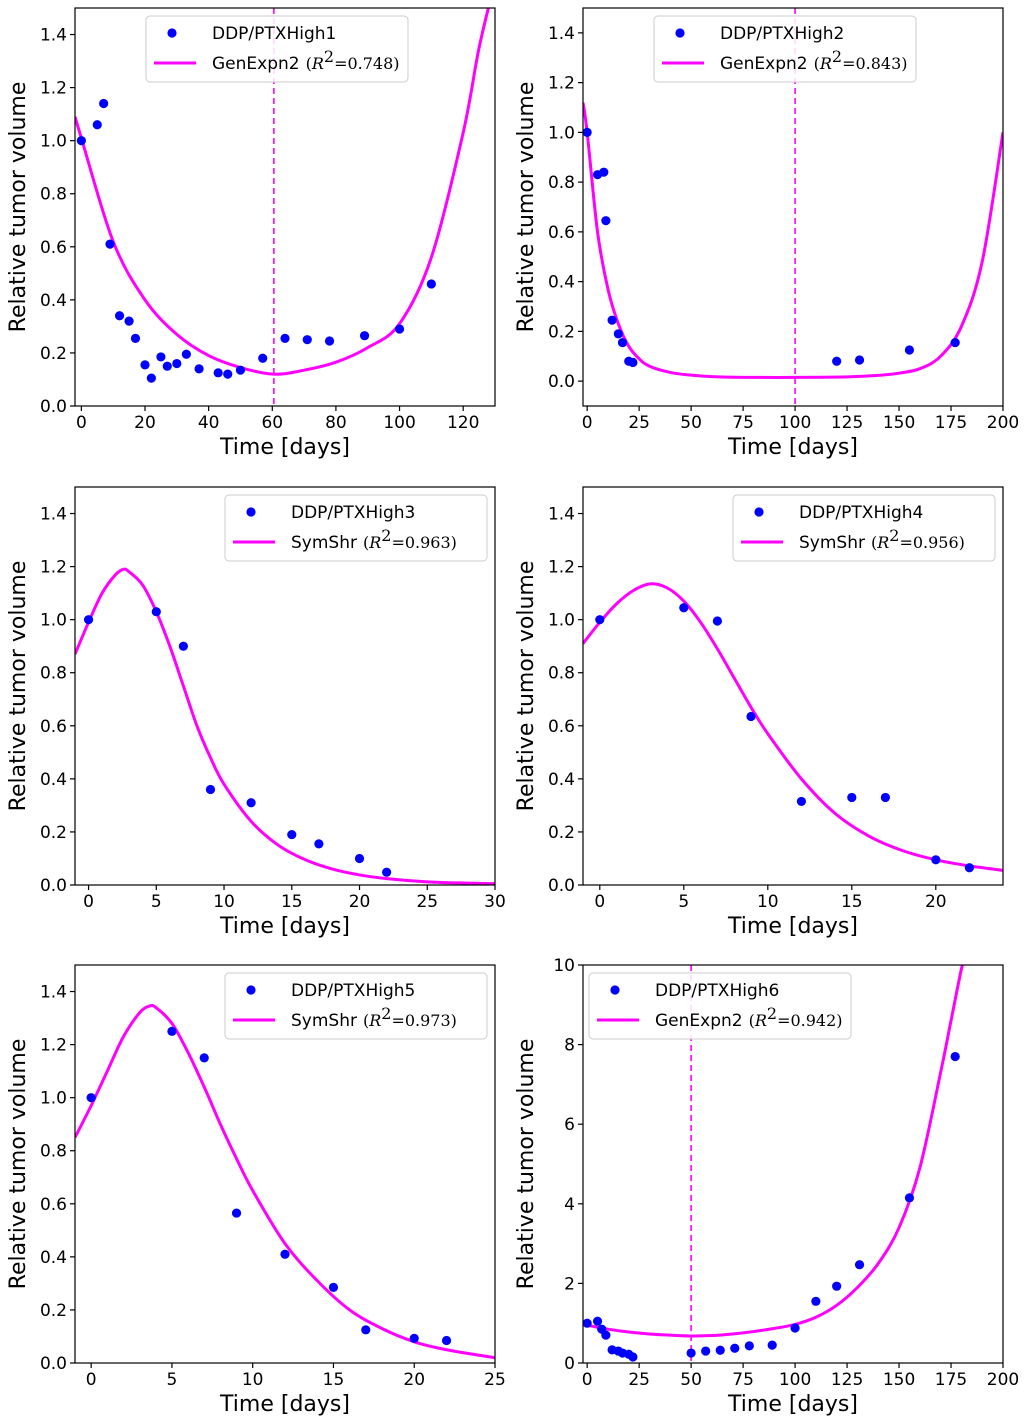  I want to click on legend-r2-value: 0.963, so click(428, 542).